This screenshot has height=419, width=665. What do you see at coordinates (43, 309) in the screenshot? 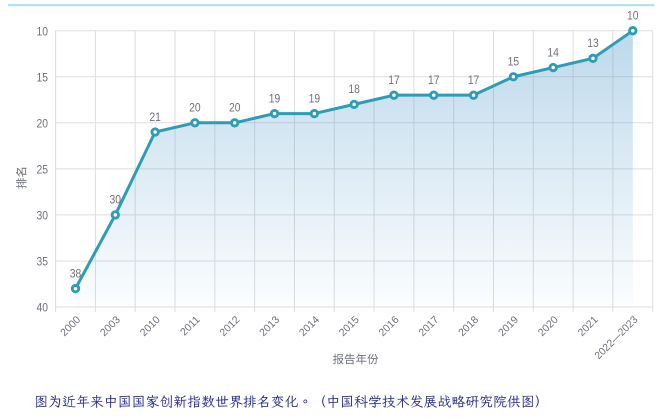
I see `svg-text: 40` at bounding box center [43, 309].